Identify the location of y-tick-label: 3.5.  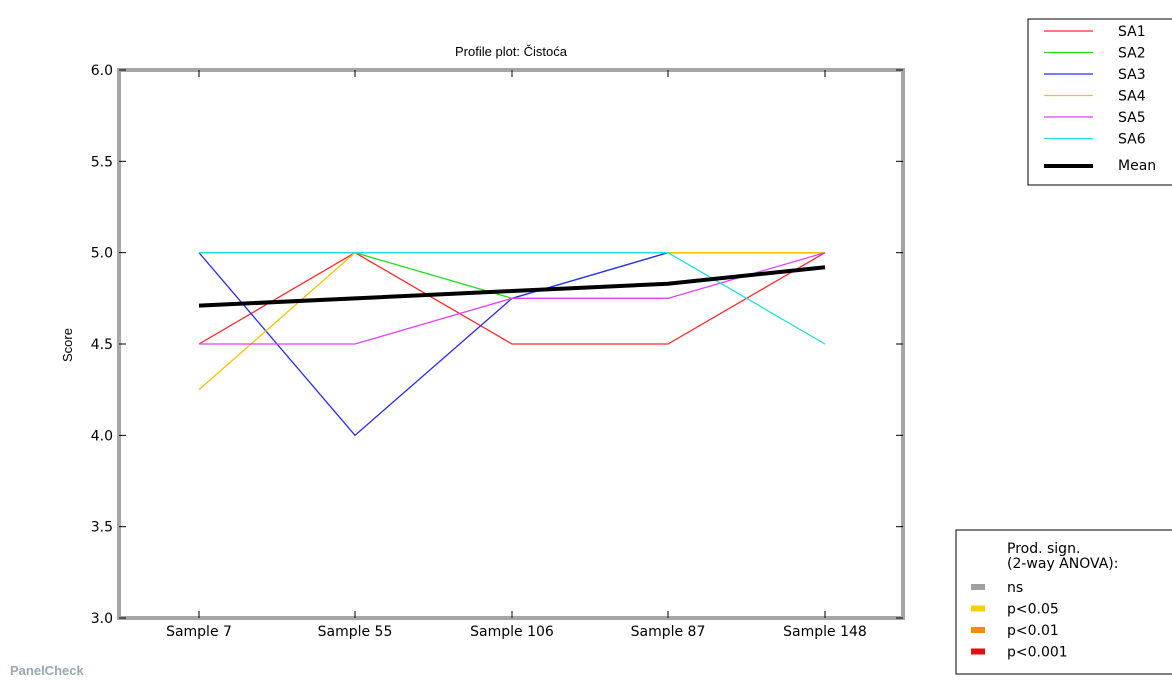
(102, 528).